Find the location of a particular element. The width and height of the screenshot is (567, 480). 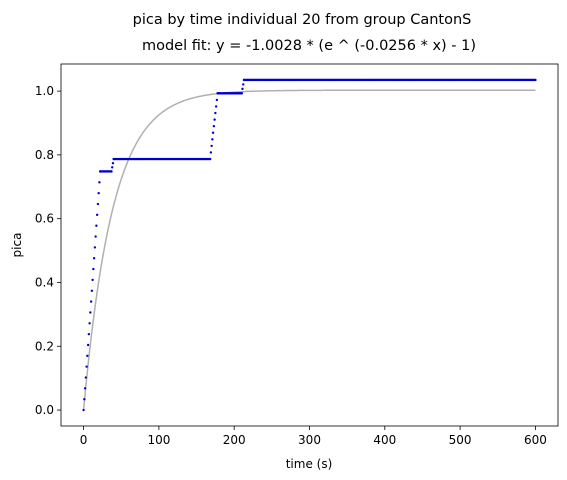

x-tick-label: 400 is located at coordinates (384, 440).